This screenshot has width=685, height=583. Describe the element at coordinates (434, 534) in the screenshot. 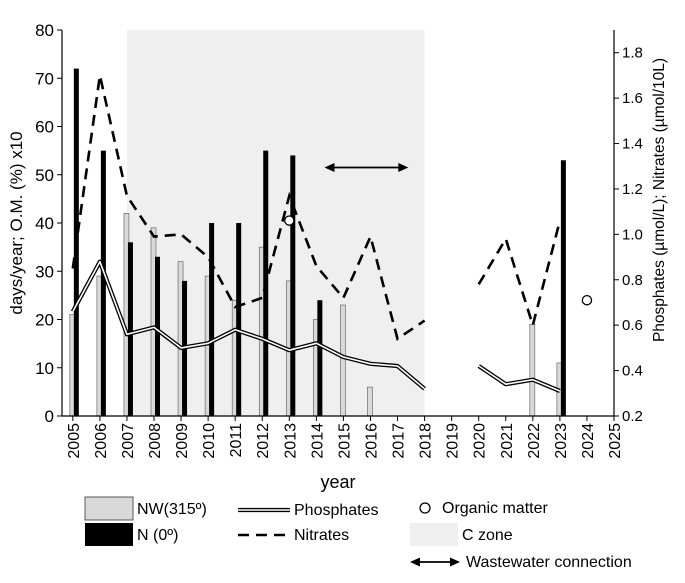

I see `legend-swatch-c-zone` at that location.